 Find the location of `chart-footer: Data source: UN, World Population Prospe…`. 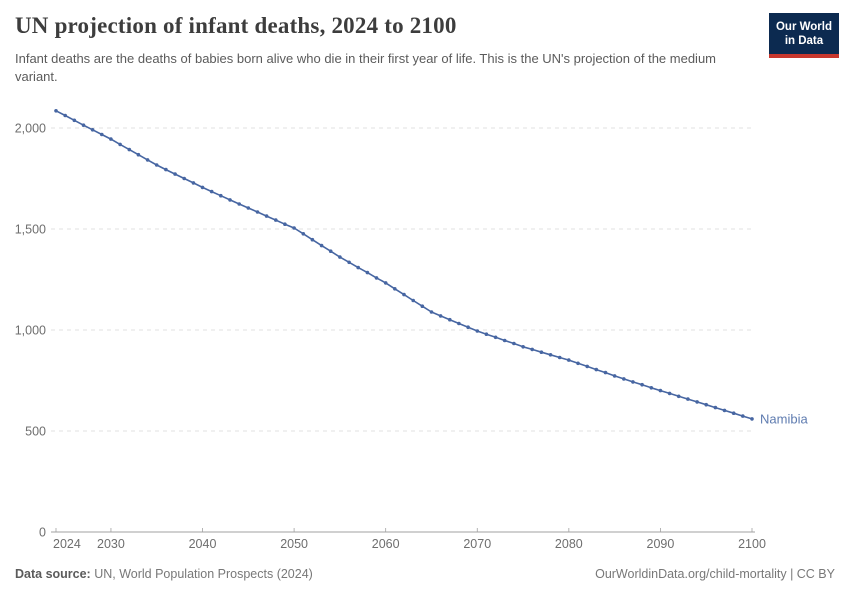

chart-footer: Data source: UN, World Population Prospe… is located at coordinates (425, 574).